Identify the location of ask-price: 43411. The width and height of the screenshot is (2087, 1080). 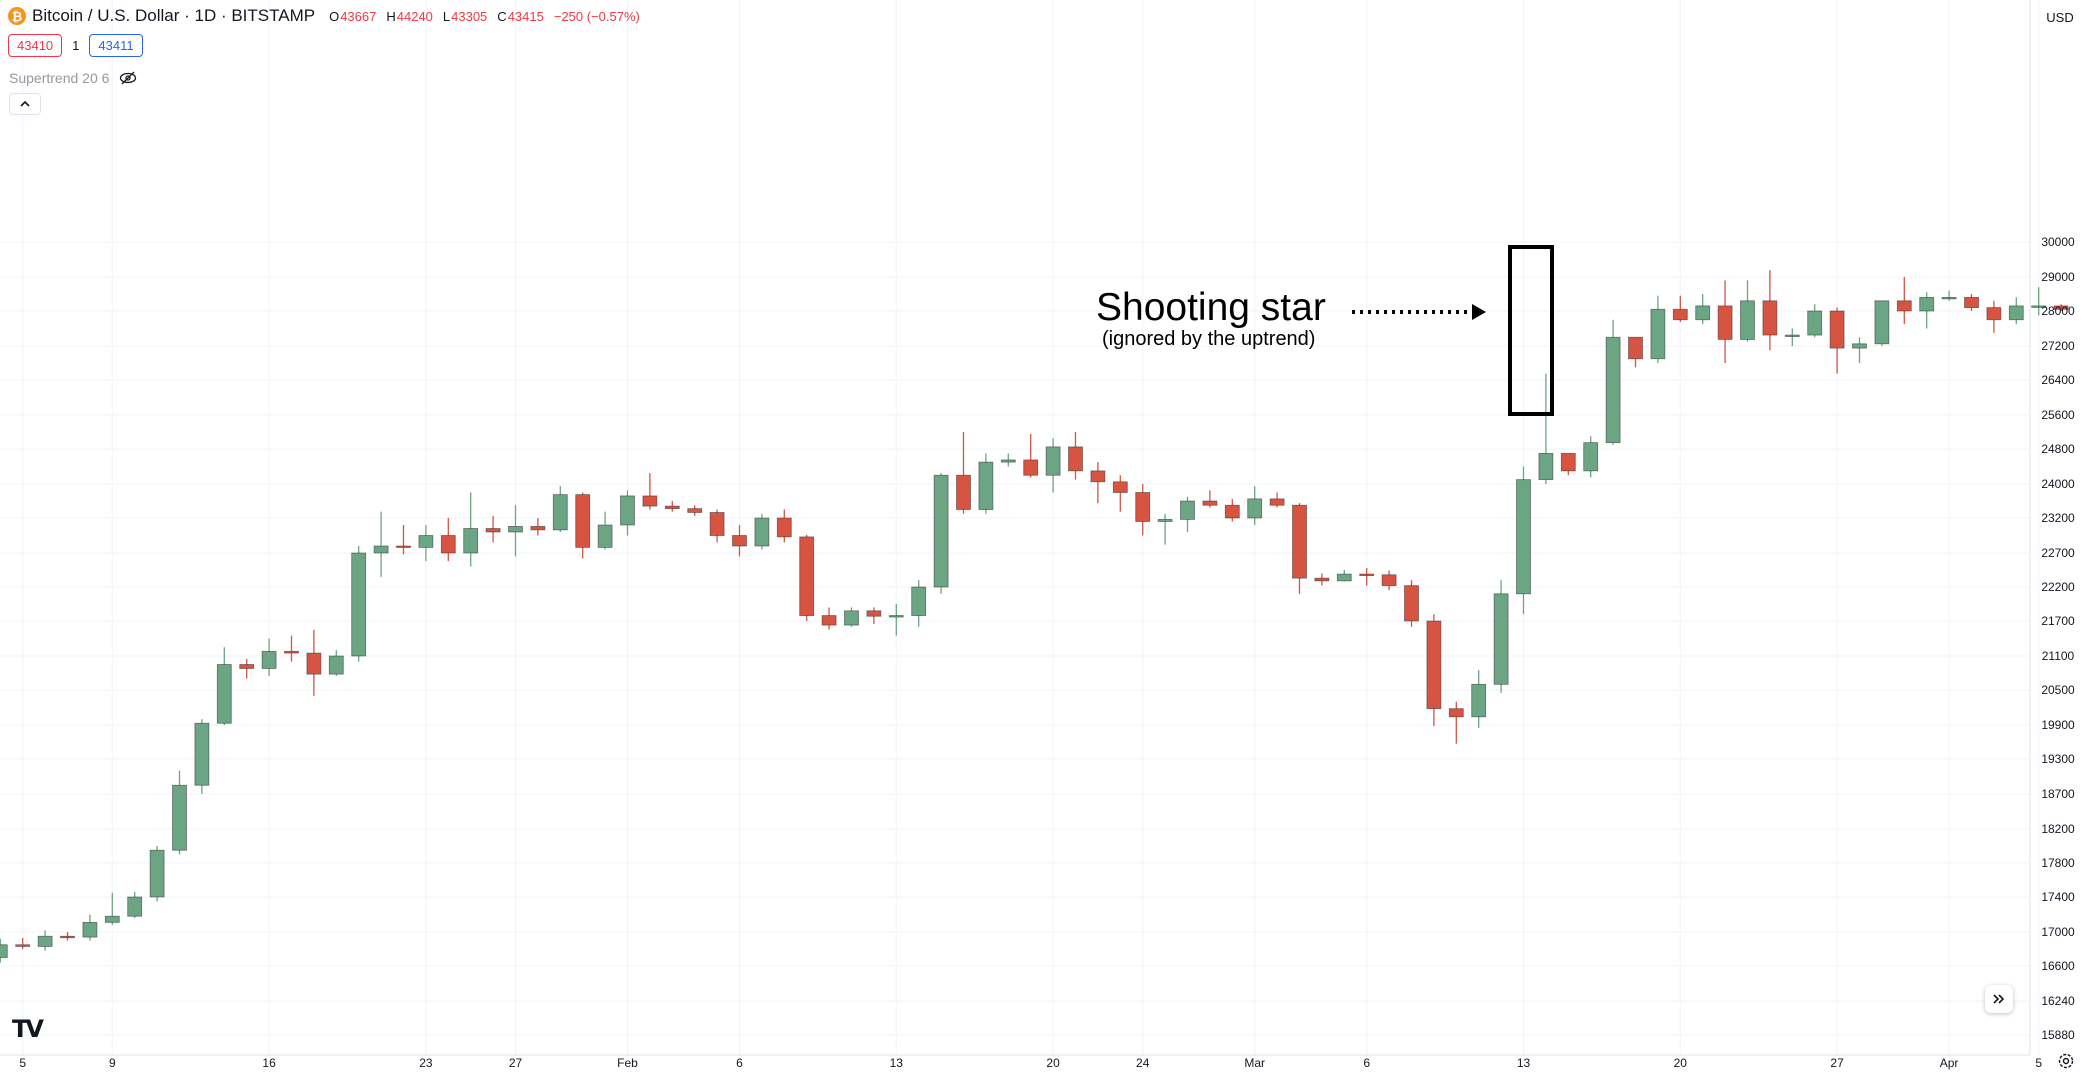
(116, 45).